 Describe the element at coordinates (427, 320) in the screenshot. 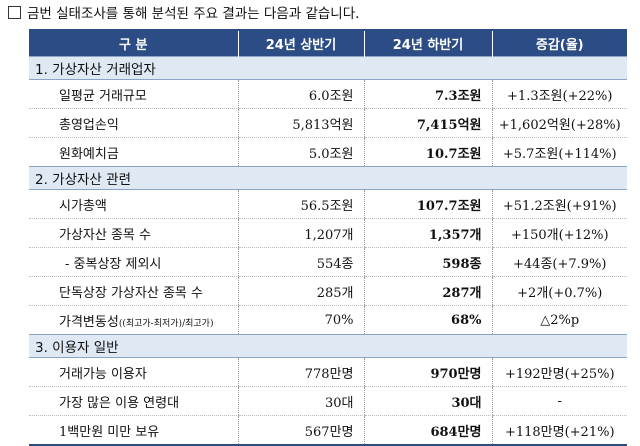

I see `value-second-half: 68%` at that location.